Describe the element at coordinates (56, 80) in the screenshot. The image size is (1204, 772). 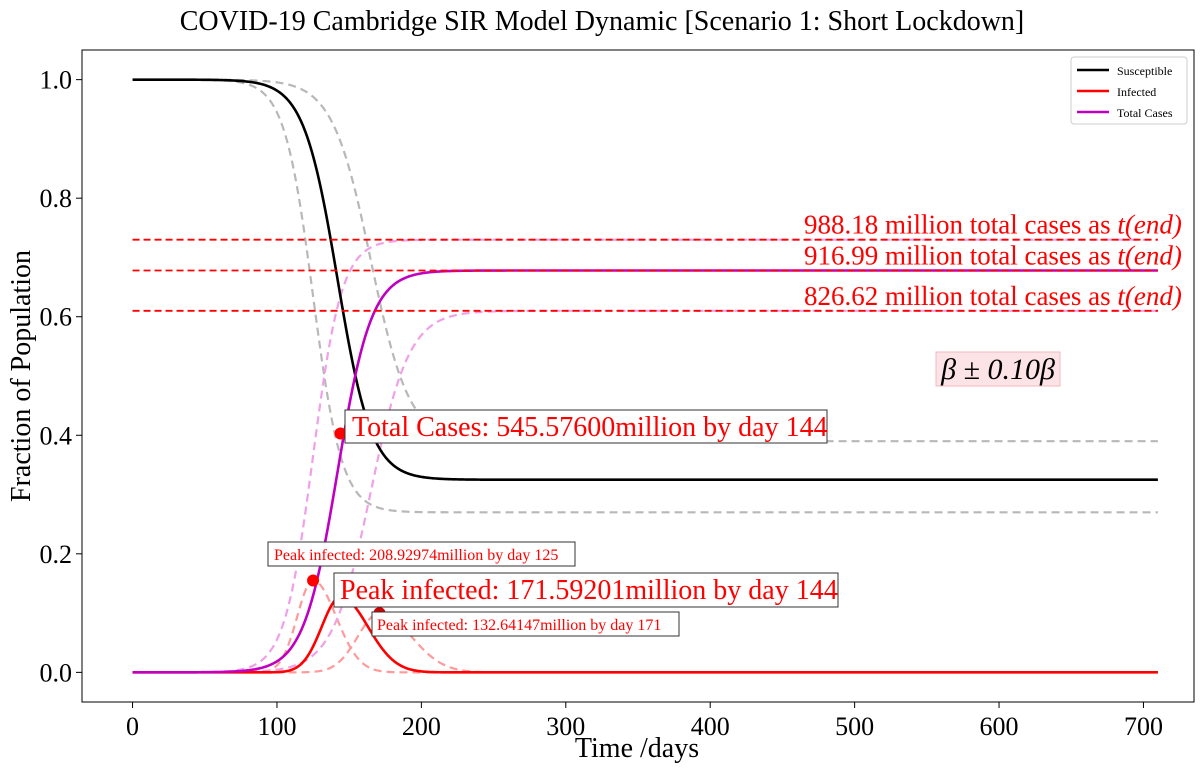
I see `y-tick-label: 1.0` at that location.